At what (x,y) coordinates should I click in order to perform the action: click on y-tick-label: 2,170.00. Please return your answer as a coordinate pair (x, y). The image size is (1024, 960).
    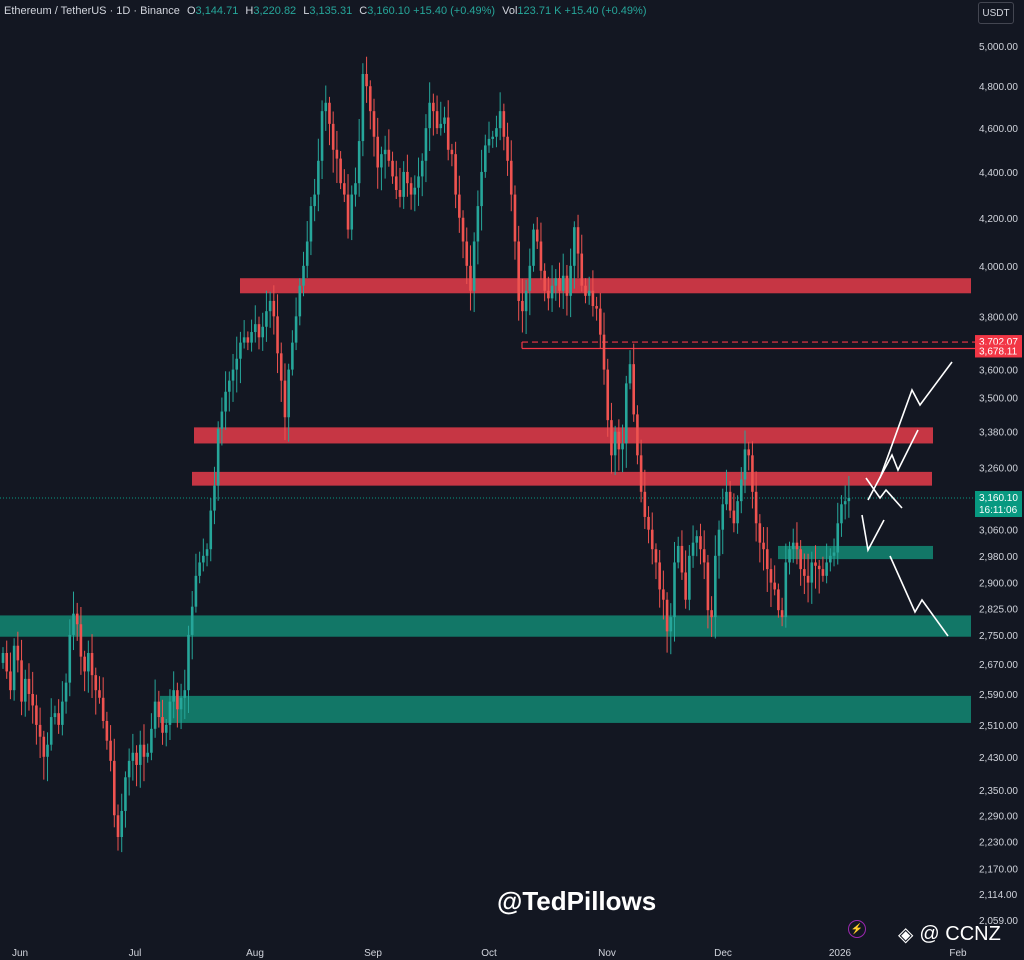
    Looking at the image, I should click on (998, 869).